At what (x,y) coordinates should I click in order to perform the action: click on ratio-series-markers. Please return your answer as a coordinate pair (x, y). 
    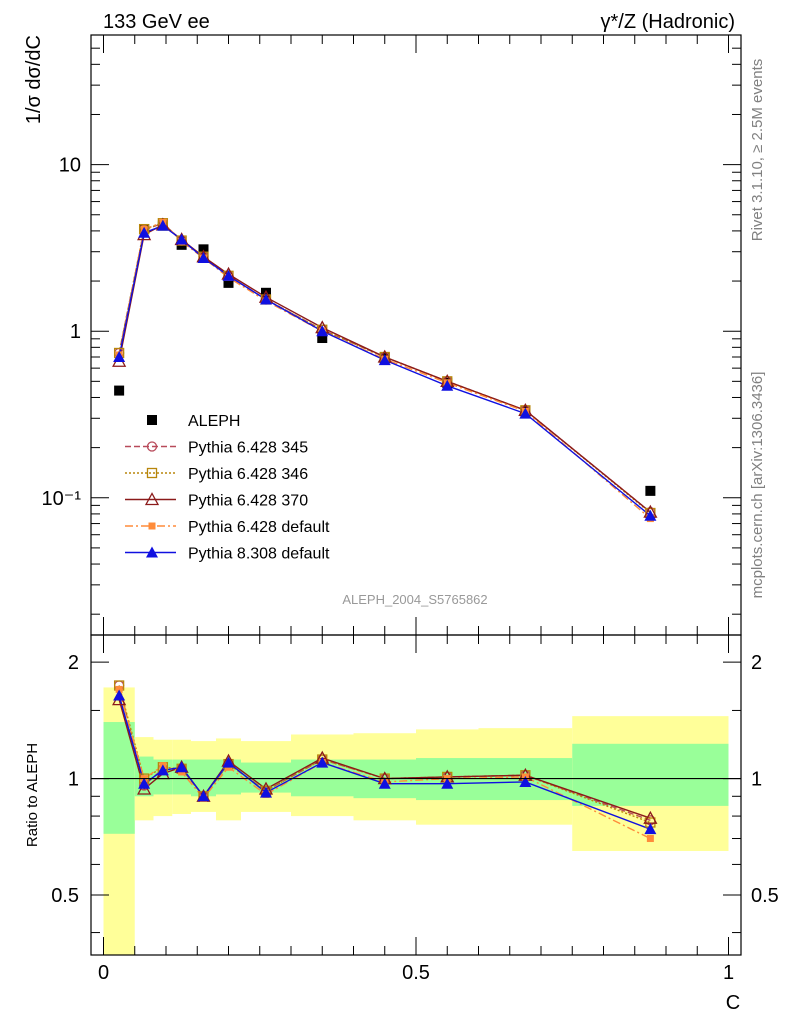
    Looking at the image, I should click on (385, 761).